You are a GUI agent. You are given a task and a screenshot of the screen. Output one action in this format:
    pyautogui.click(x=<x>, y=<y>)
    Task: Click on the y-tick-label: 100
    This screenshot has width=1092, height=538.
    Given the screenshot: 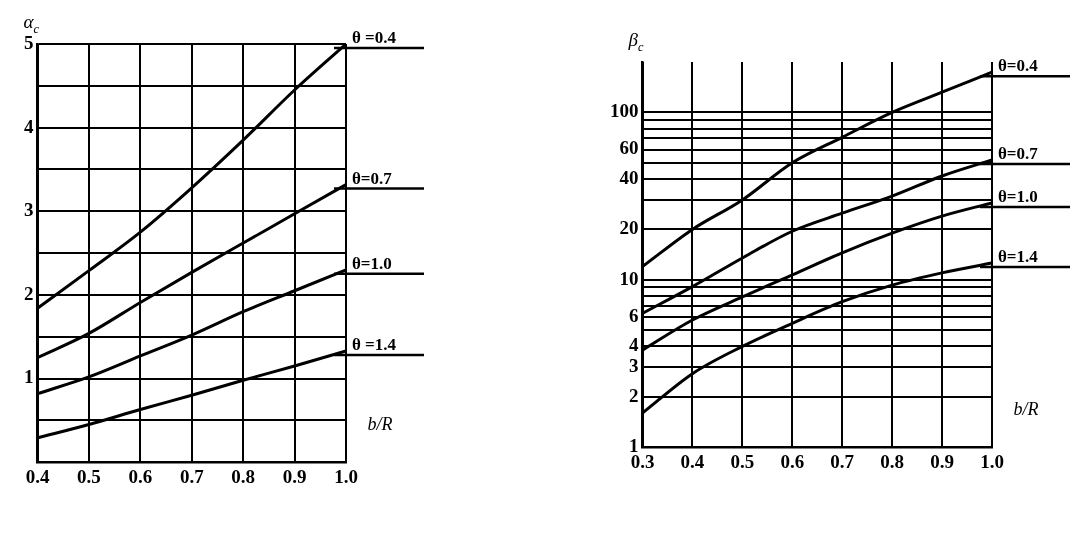 What is the action you would take?
    pyautogui.click(x=624, y=111)
    